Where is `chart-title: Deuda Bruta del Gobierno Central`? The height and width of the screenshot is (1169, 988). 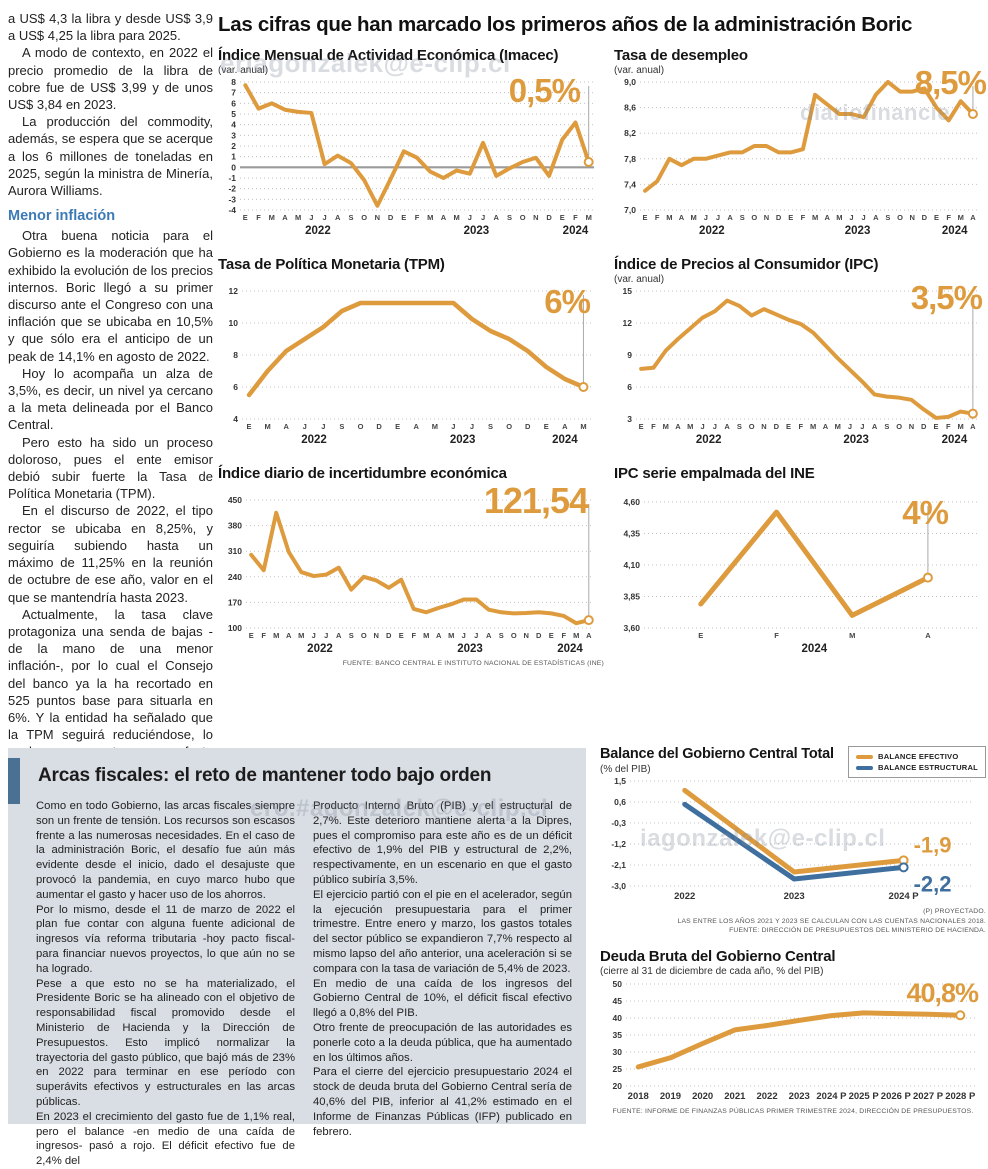 chart-title: Deuda Bruta del Gobierno Central is located at coordinates (718, 956).